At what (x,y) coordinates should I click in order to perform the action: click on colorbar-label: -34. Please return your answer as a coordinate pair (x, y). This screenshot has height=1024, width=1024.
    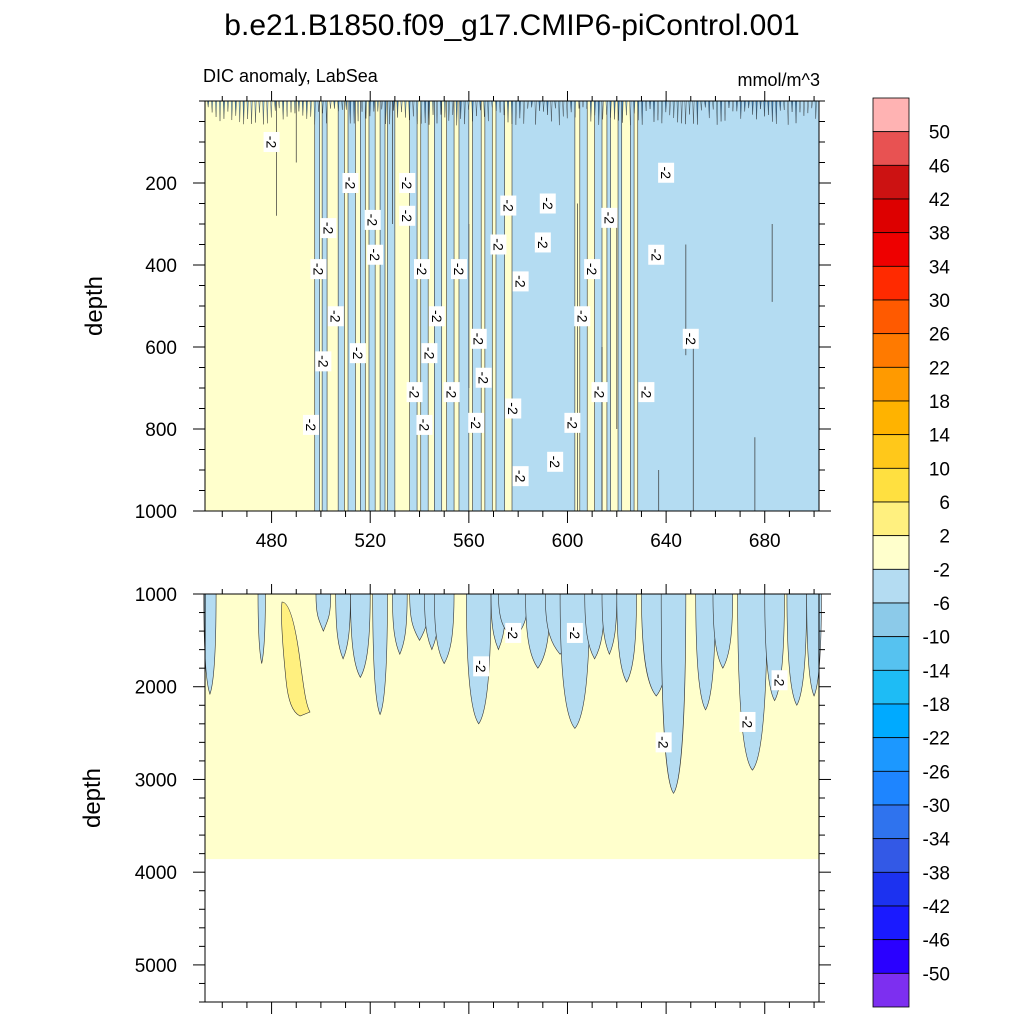
    Looking at the image, I should click on (937, 840).